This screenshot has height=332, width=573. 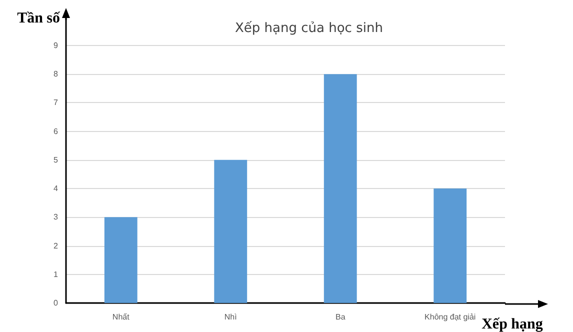 I want to click on x-axis-title: Xếp hạng, so click(x=513, y=324).